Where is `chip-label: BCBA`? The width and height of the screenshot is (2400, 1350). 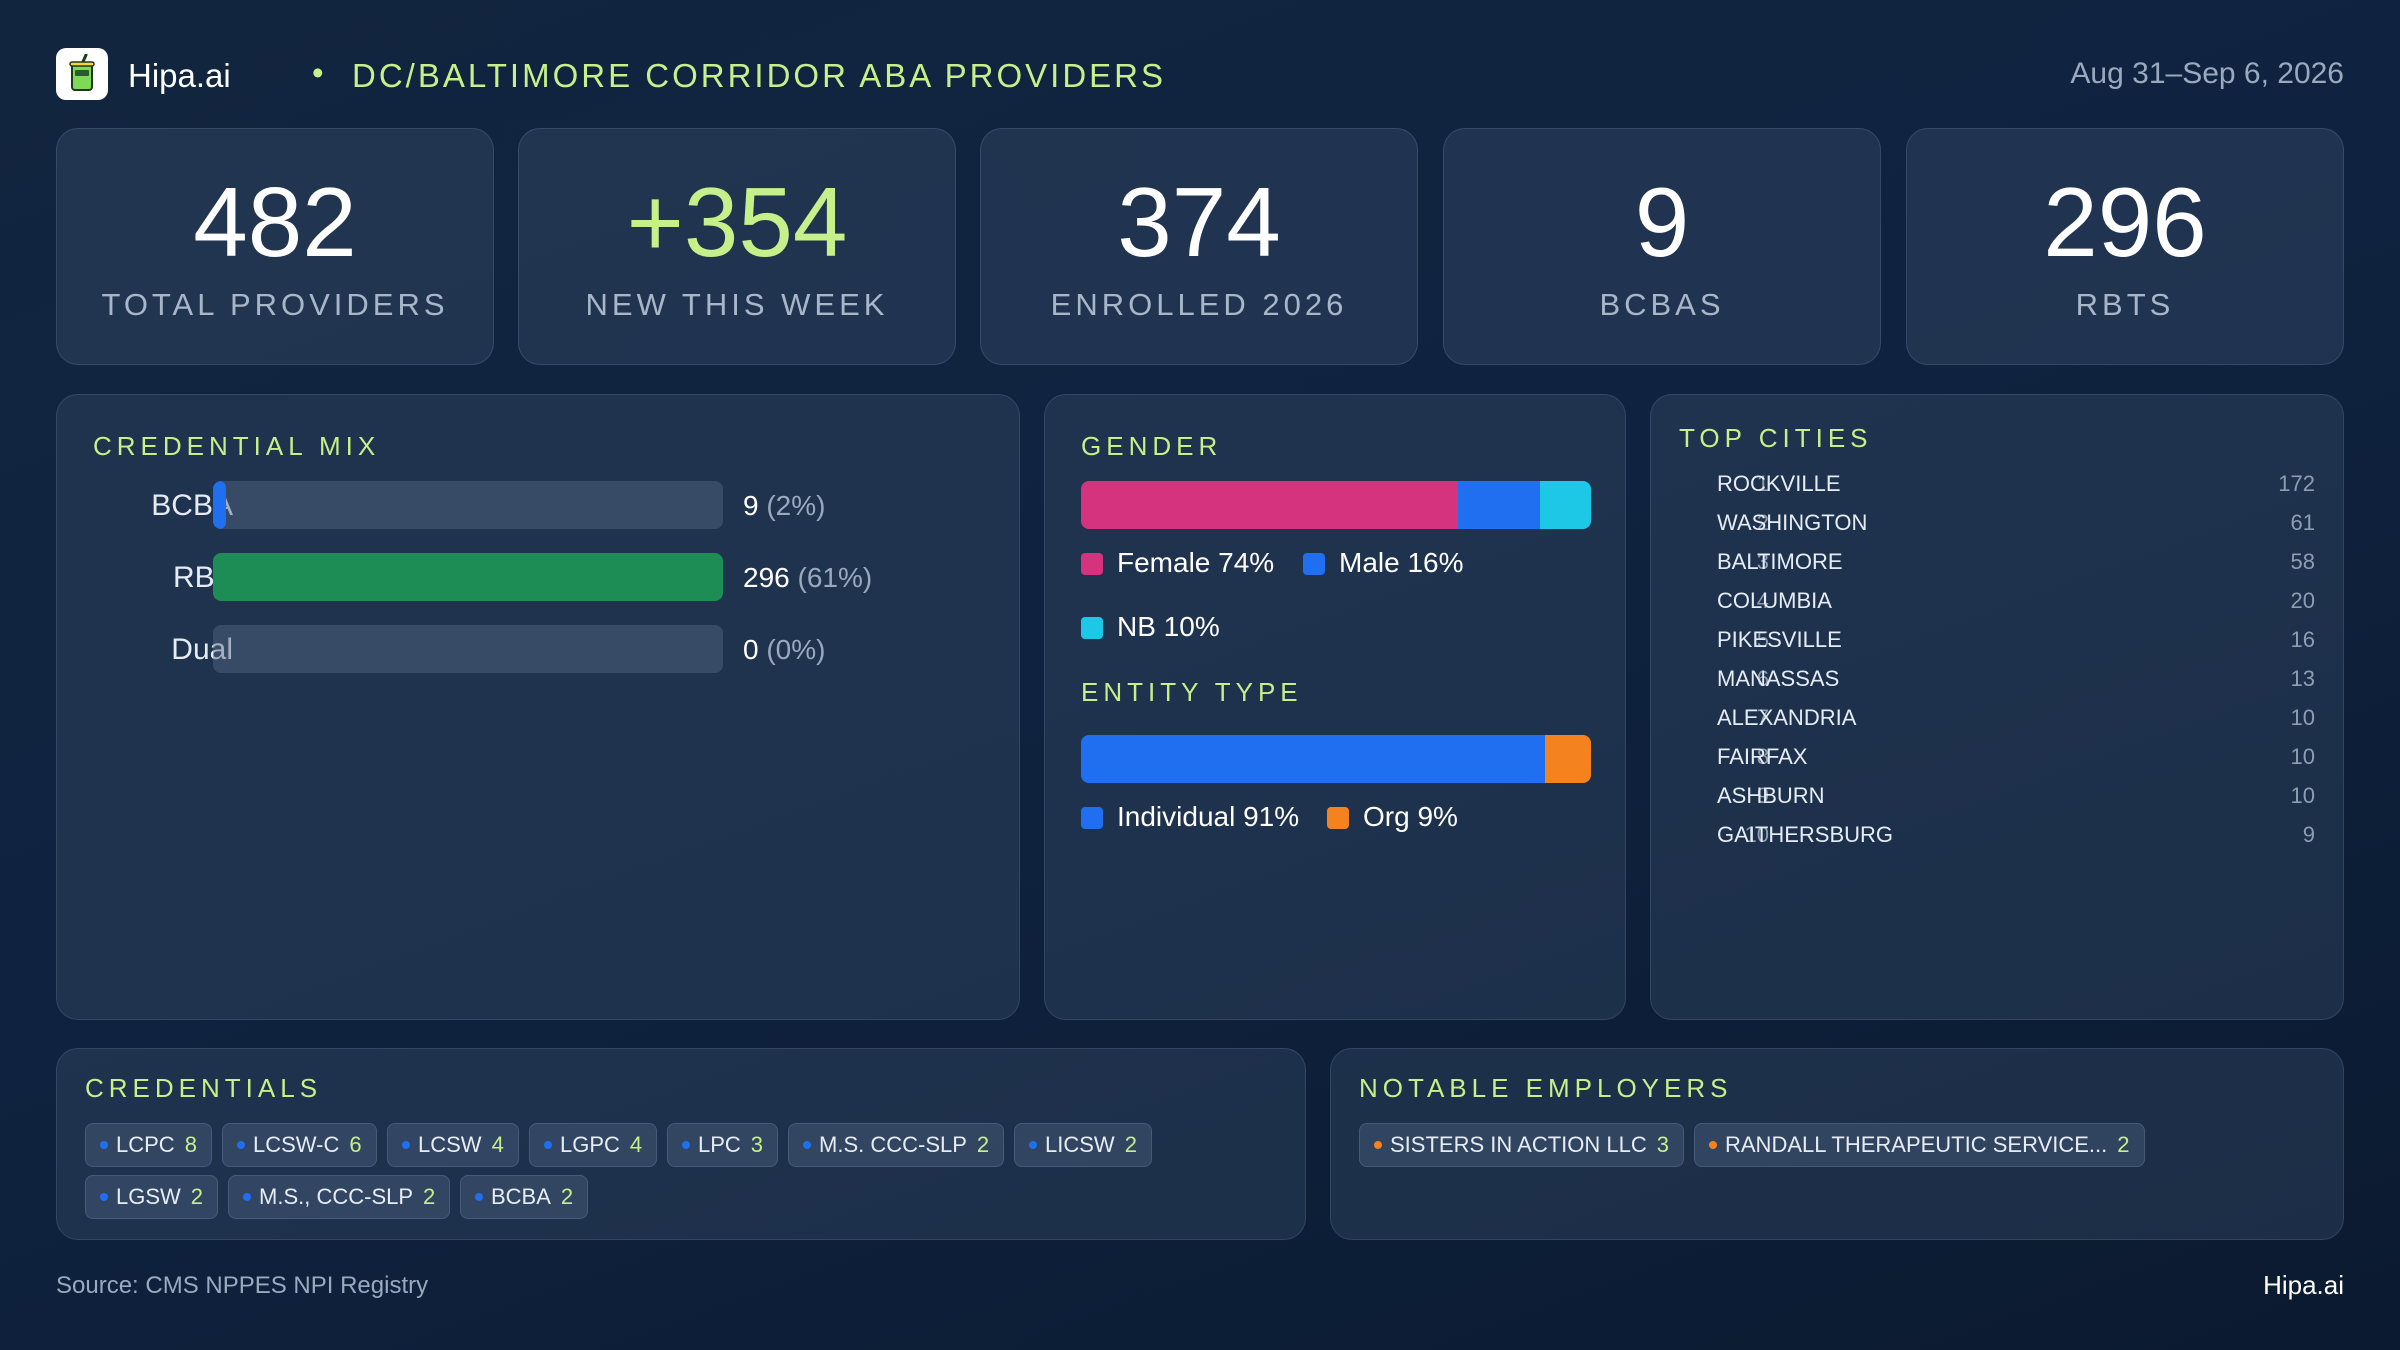 chip-label: BCBA is located at coordinates (521, 1196).